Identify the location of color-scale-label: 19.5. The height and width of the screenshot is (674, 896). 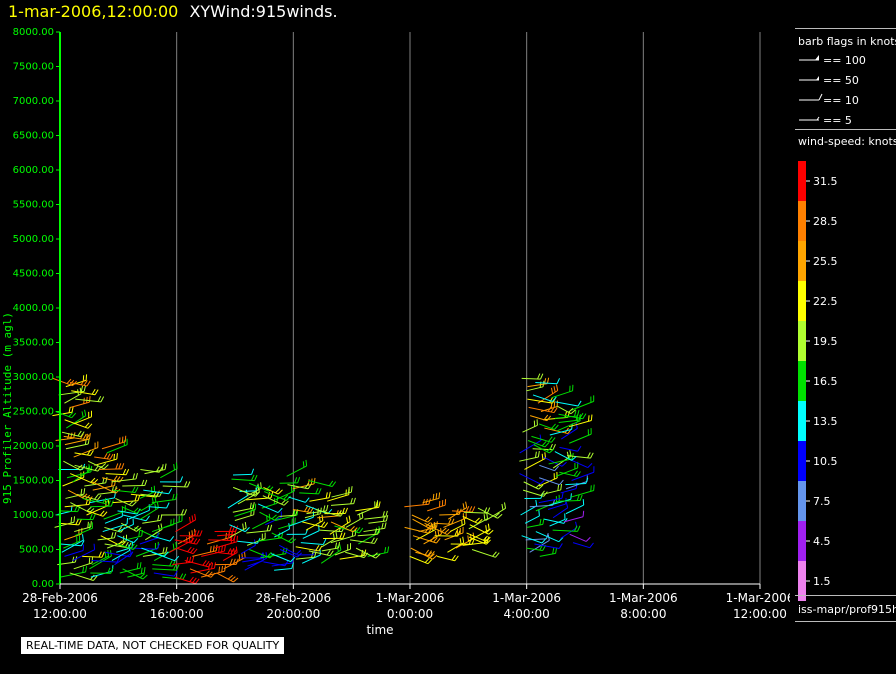
(825, 341).